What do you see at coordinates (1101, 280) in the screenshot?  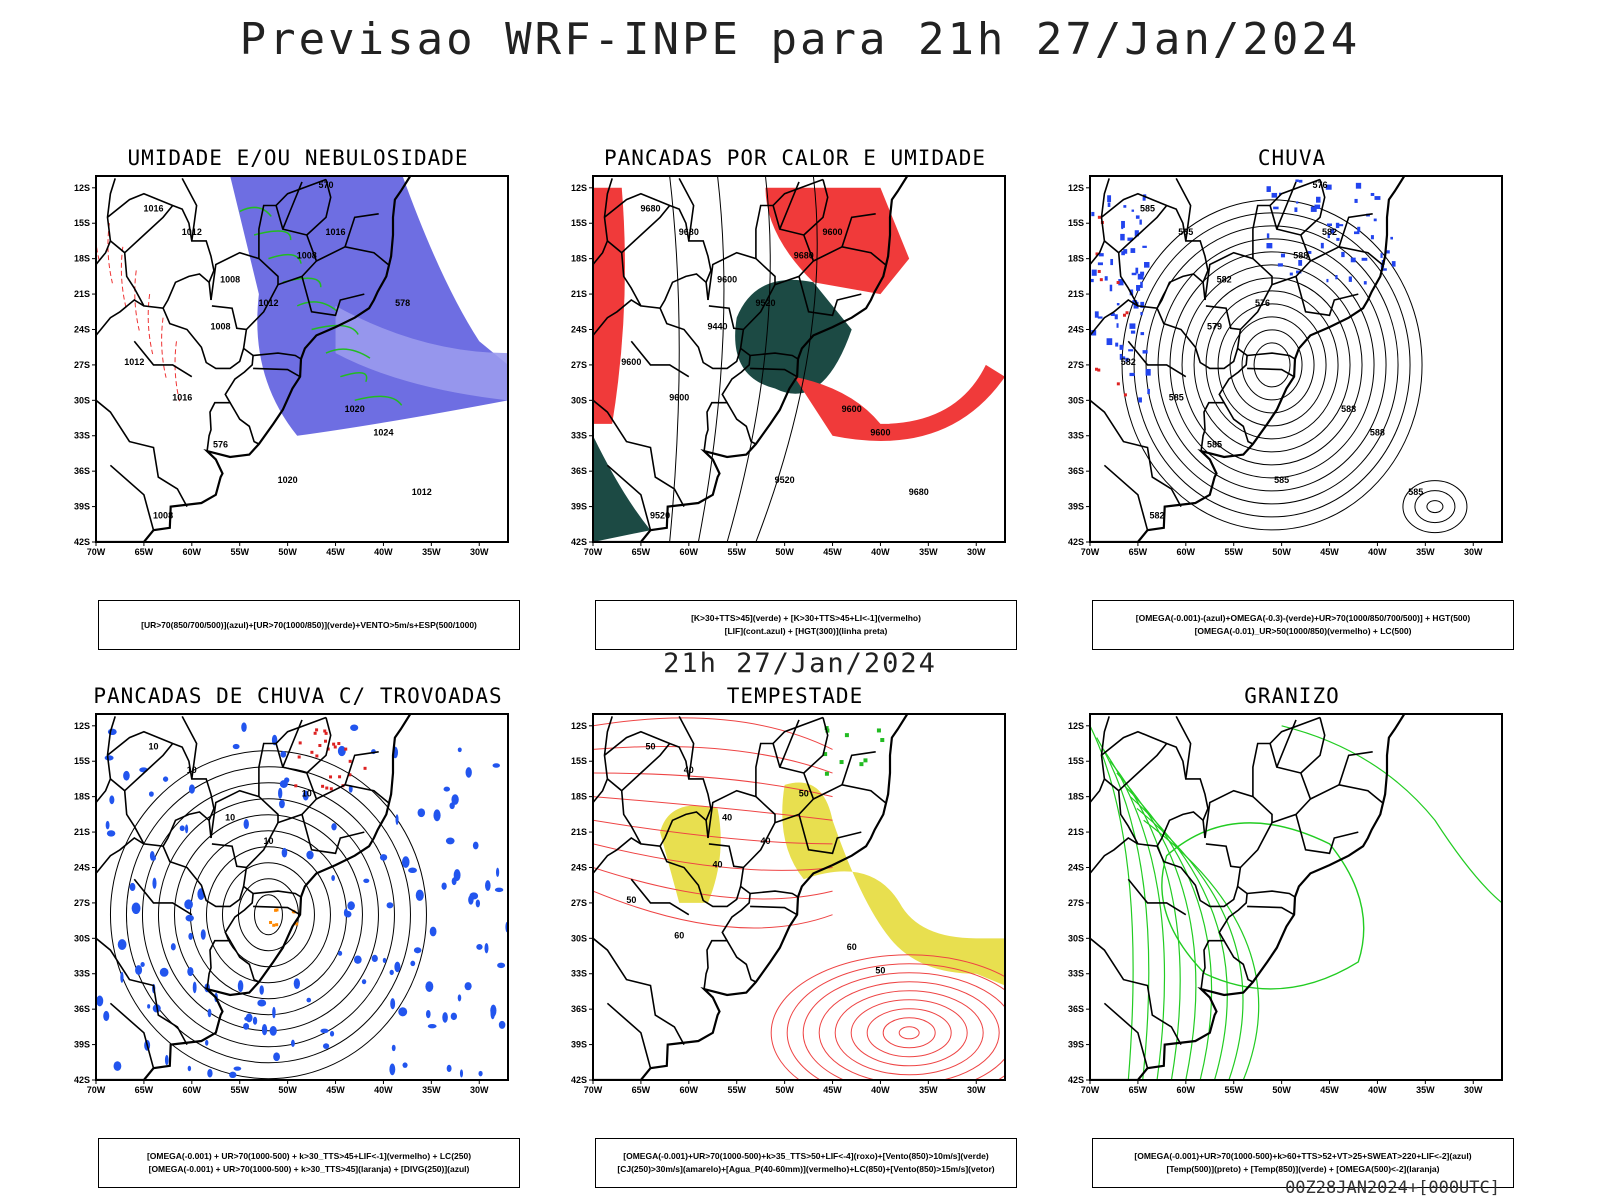 I see `omega-red-cell` at bounding box center [1101, 280].